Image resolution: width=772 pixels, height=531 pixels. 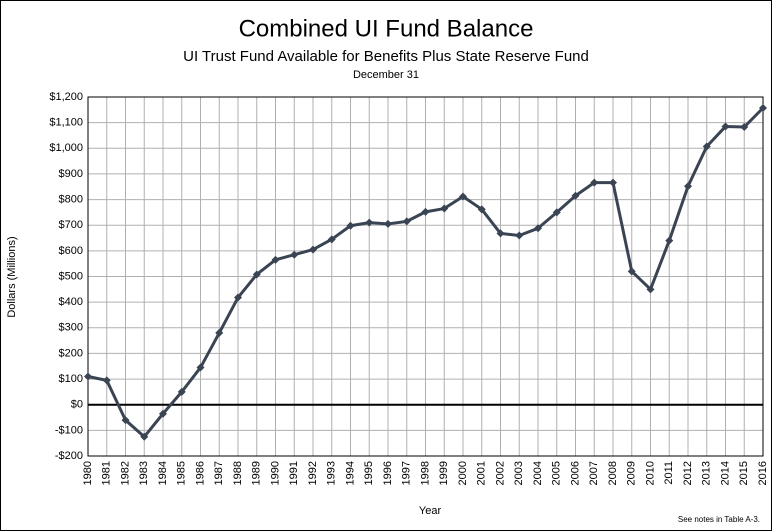 What do you see at coordinates (71, 353) in the screenshot?
I see `y-tick-label: $200` at bounding box center [71, 353].